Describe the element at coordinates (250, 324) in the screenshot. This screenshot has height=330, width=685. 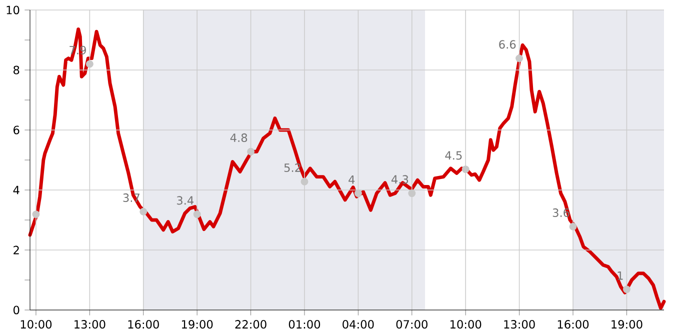
I see `x-tick-label: 22:00` at that location.